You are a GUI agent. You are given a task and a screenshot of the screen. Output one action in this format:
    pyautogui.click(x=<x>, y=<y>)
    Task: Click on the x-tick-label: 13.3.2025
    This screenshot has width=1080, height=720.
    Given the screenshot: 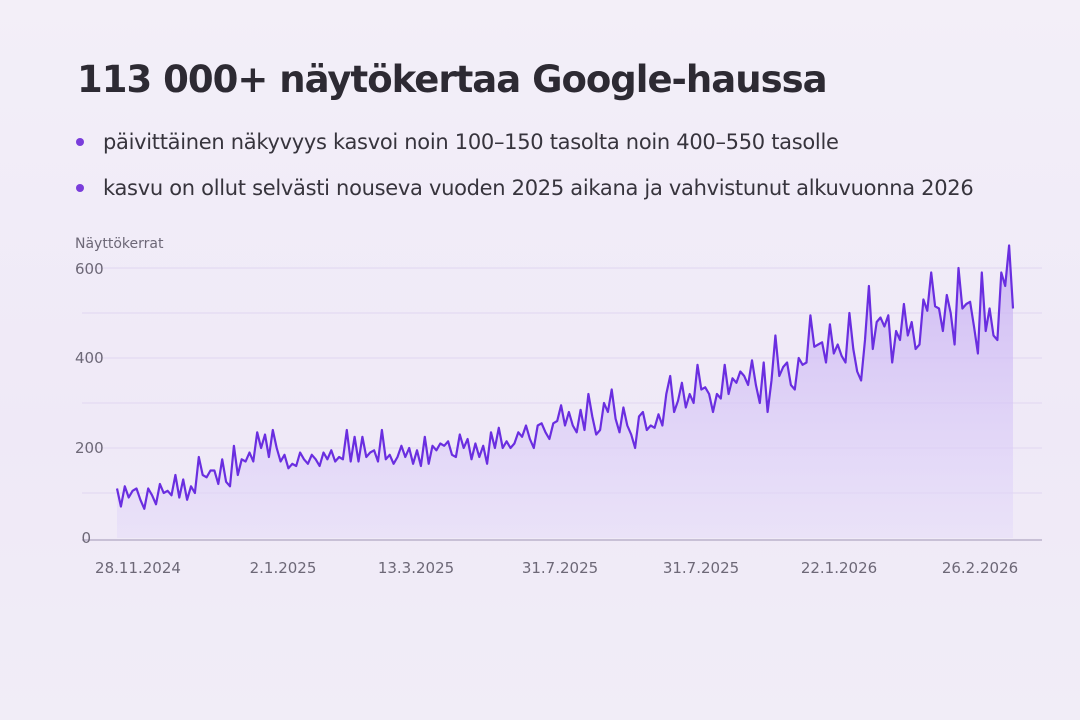 What is the action you would take?
    pyautogui.click(x=416, y=568)
    